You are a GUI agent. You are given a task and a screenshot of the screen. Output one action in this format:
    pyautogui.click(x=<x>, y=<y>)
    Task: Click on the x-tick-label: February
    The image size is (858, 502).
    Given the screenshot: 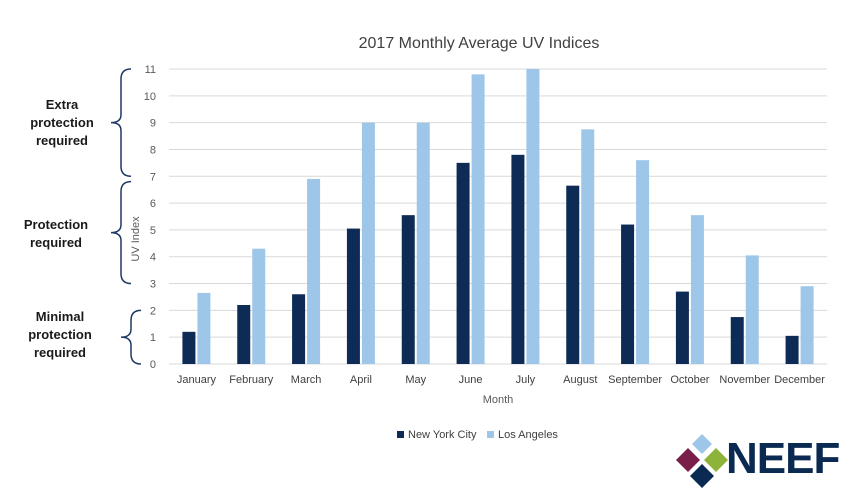 What is the action you would take?
    pyautogui.click(x=251, y=380)
    